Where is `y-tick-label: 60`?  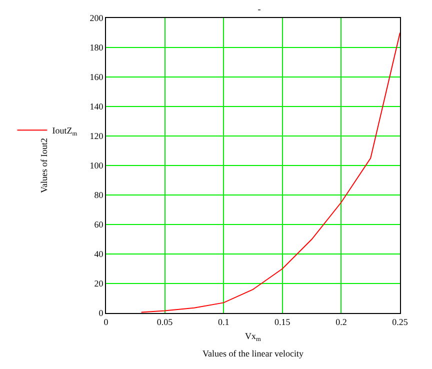 y-tick-label: 60 is located at coordinates (99, 225).